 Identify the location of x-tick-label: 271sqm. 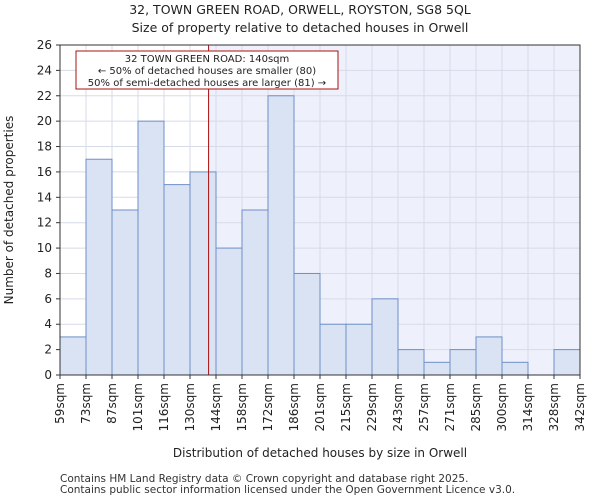
(450, 407).